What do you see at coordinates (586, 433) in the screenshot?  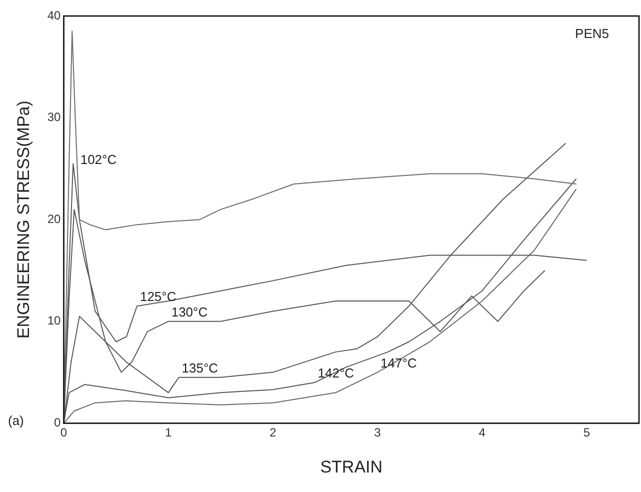 I see `x-tick-label: 5` at bounding box center [586, 433].